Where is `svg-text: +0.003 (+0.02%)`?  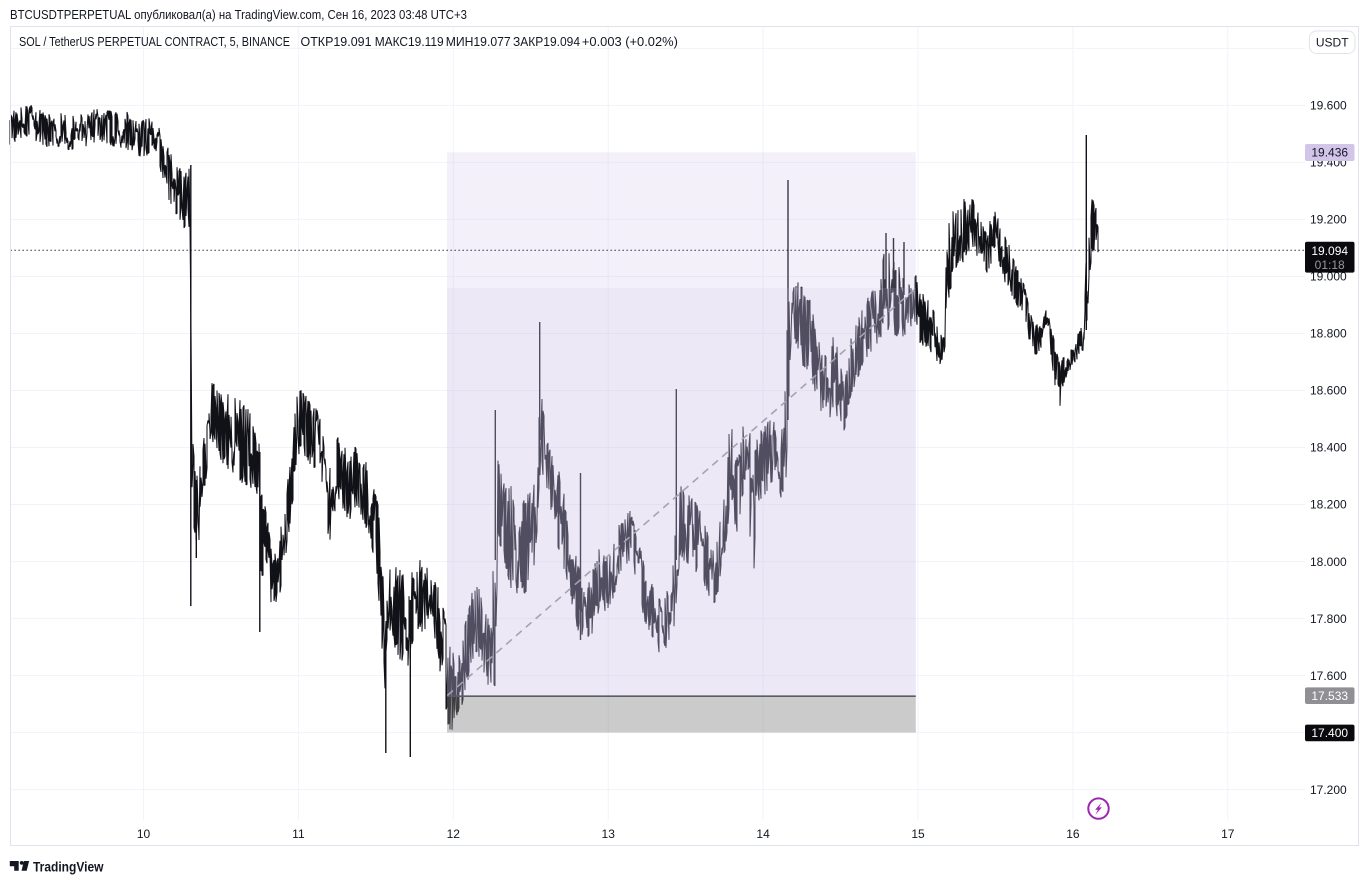 svg-text: +0.003 (+0.02%) is located at coordinates (630, 41).